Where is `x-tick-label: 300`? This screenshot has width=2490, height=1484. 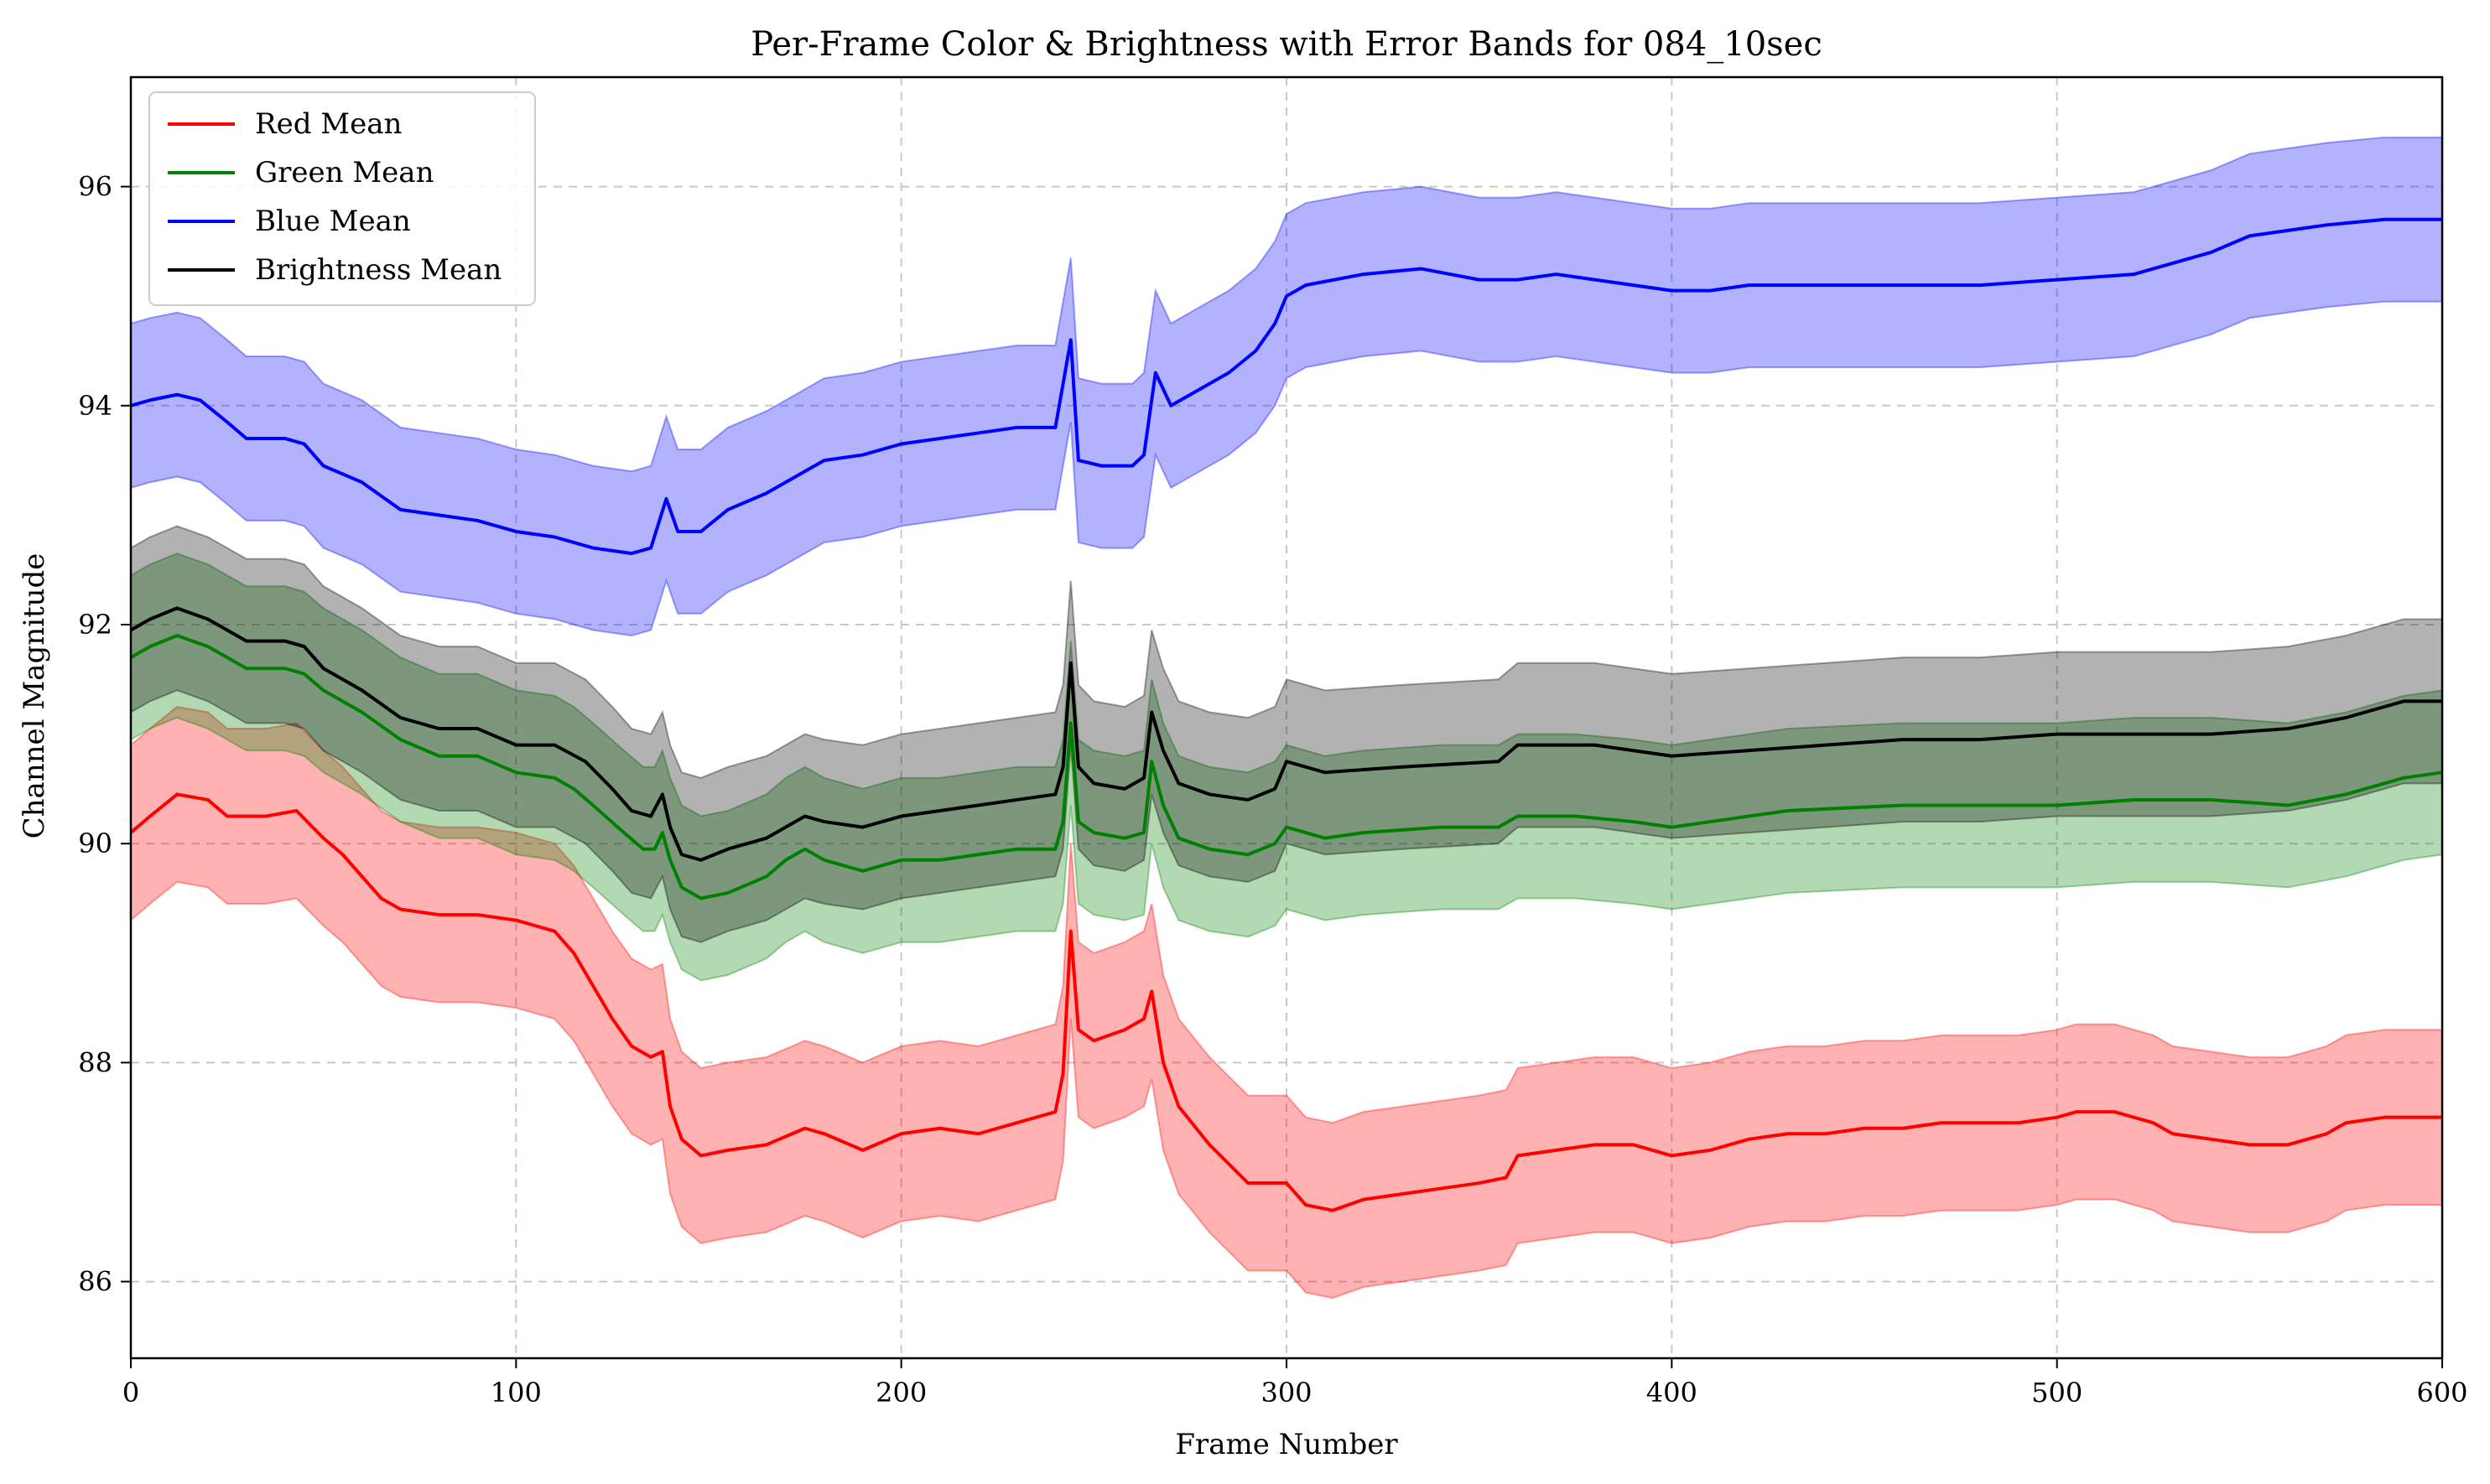
x-tick-label: 300 is located at coordinates (1286, 1393).